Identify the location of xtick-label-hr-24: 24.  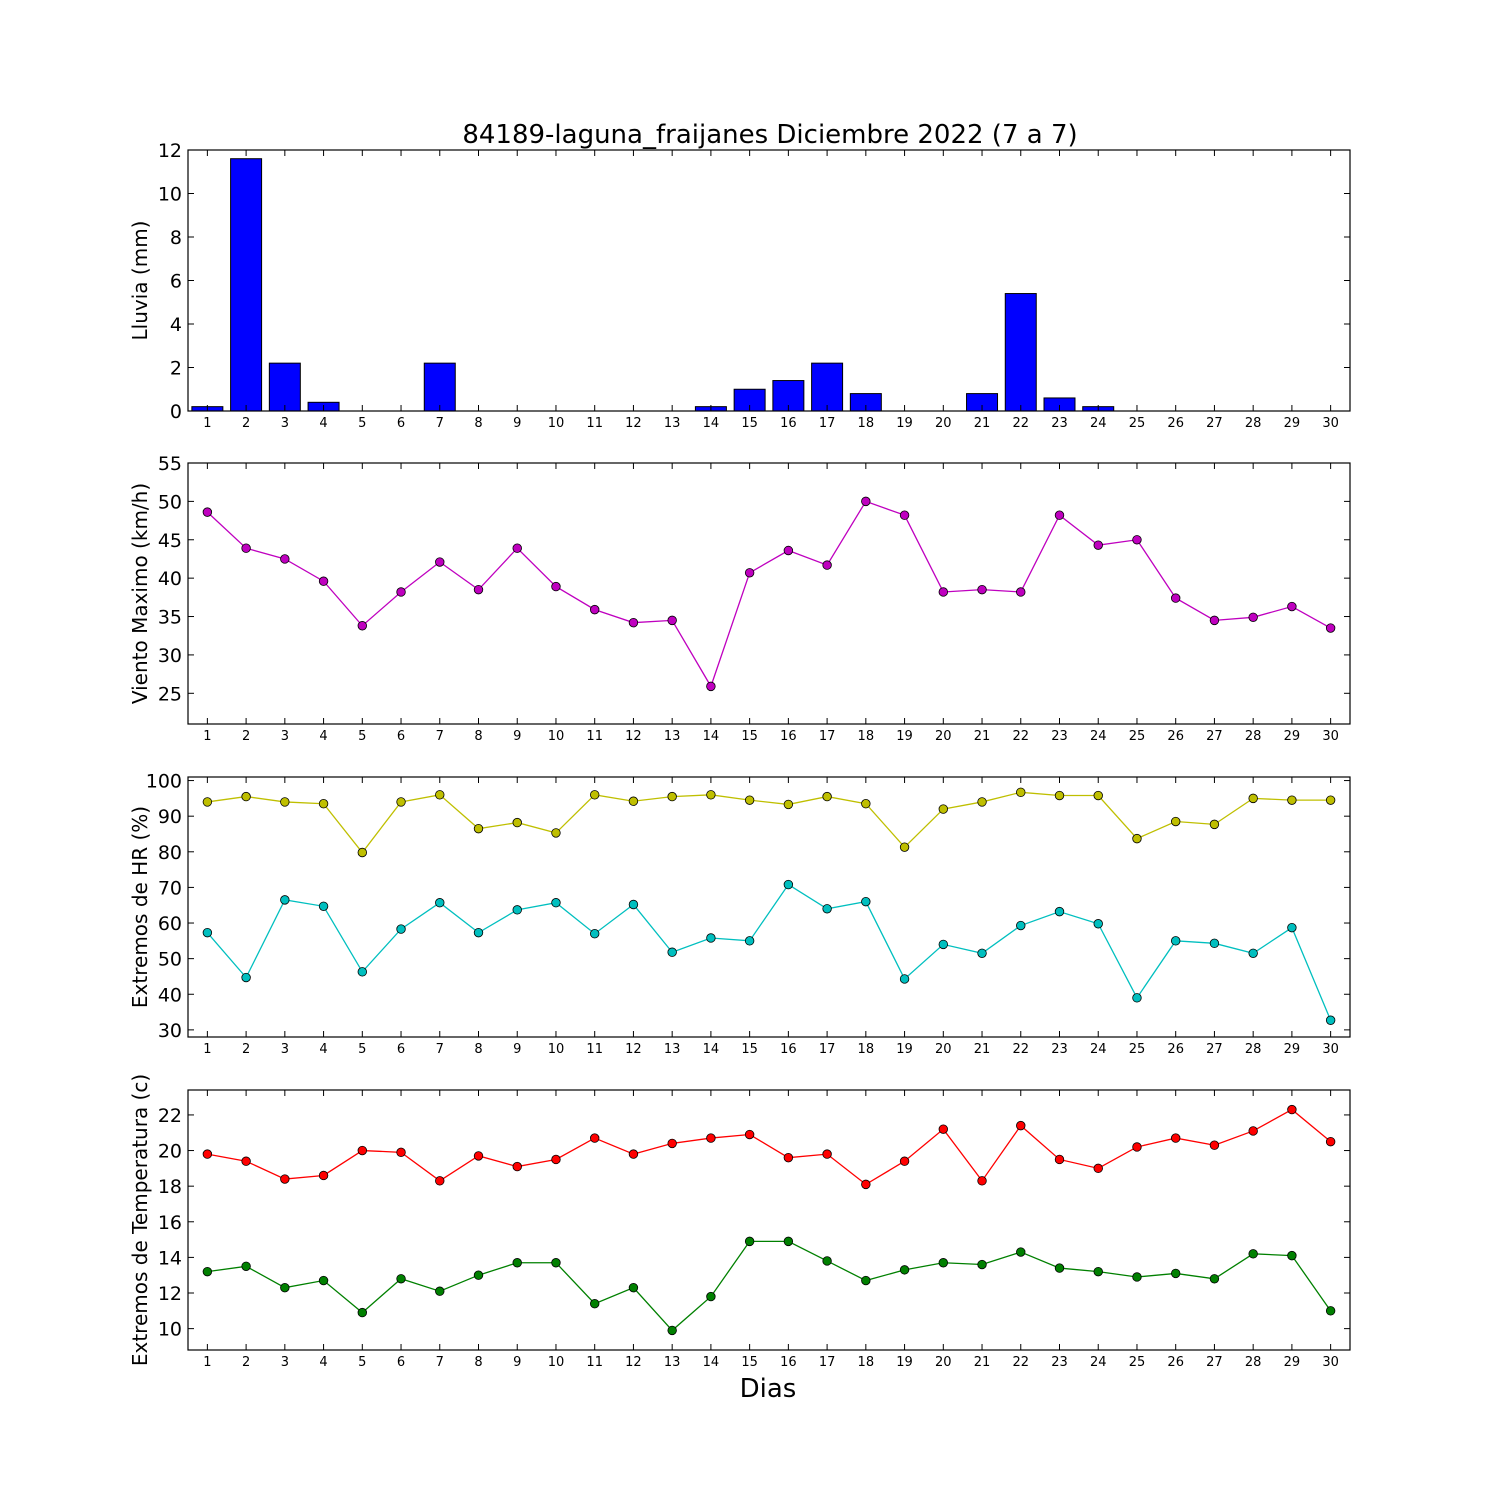
(1098, 1049).